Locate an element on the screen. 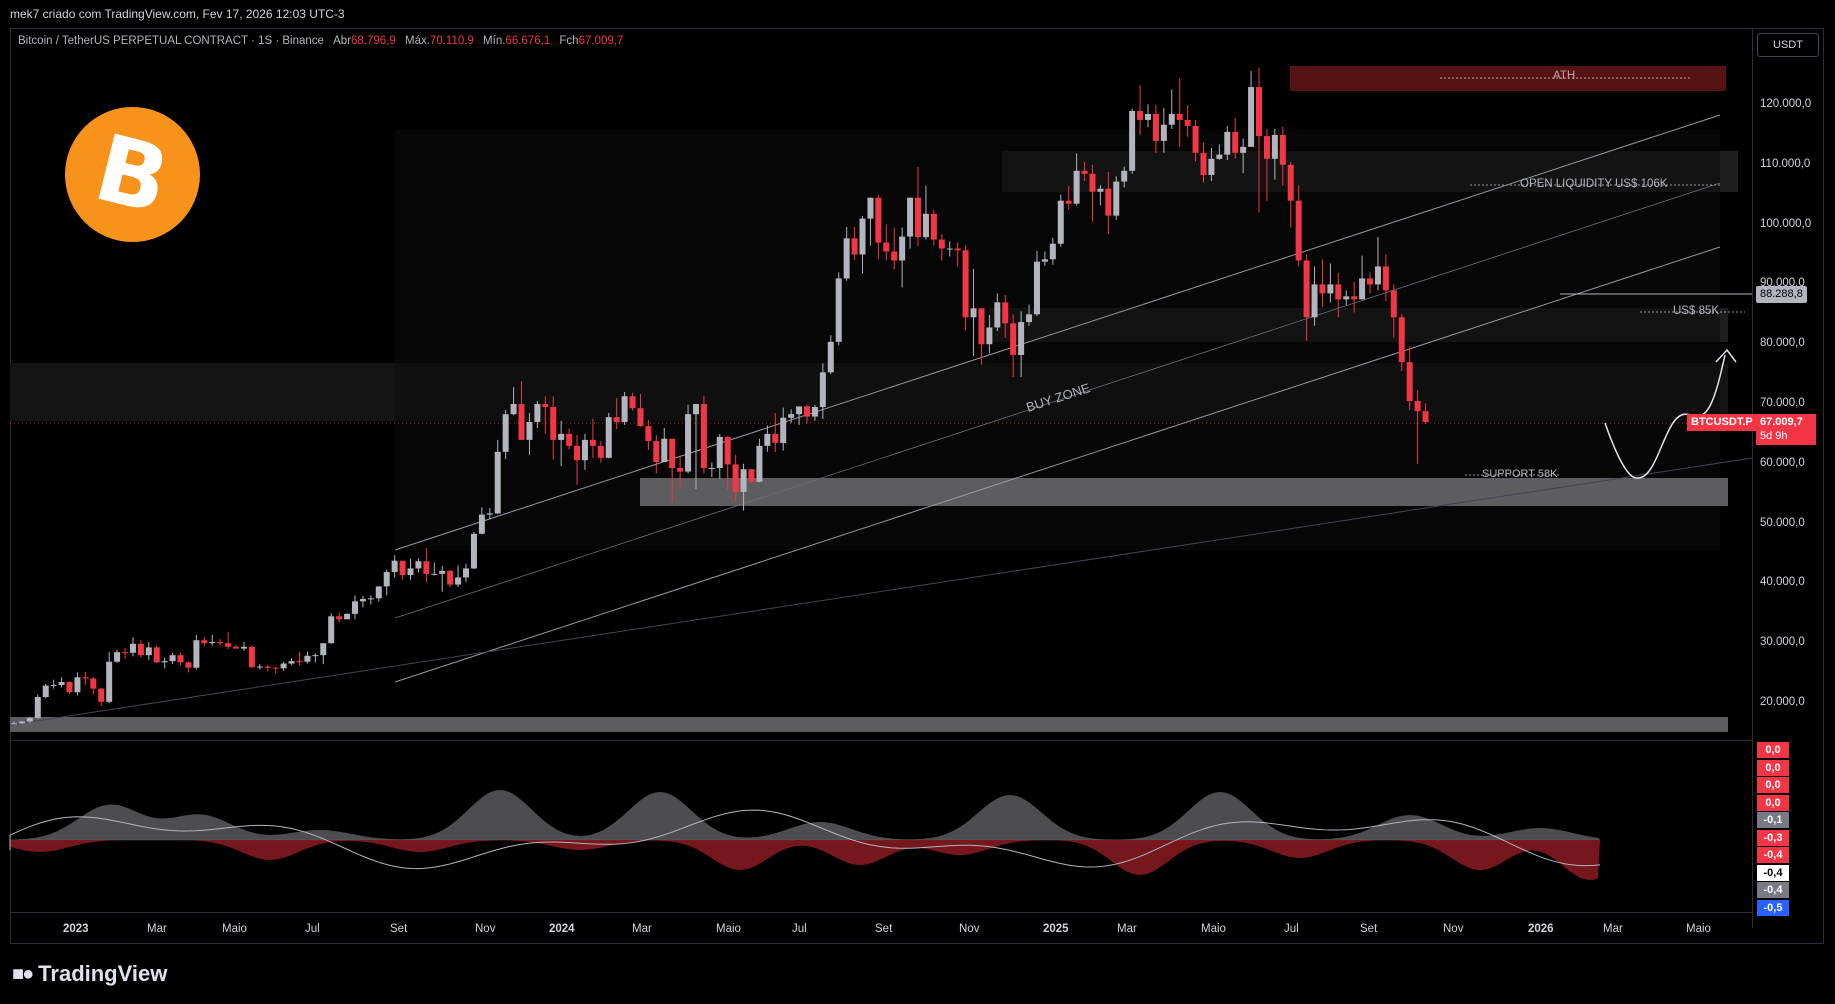  oscillator-pane is located at coordinates (805, 835).